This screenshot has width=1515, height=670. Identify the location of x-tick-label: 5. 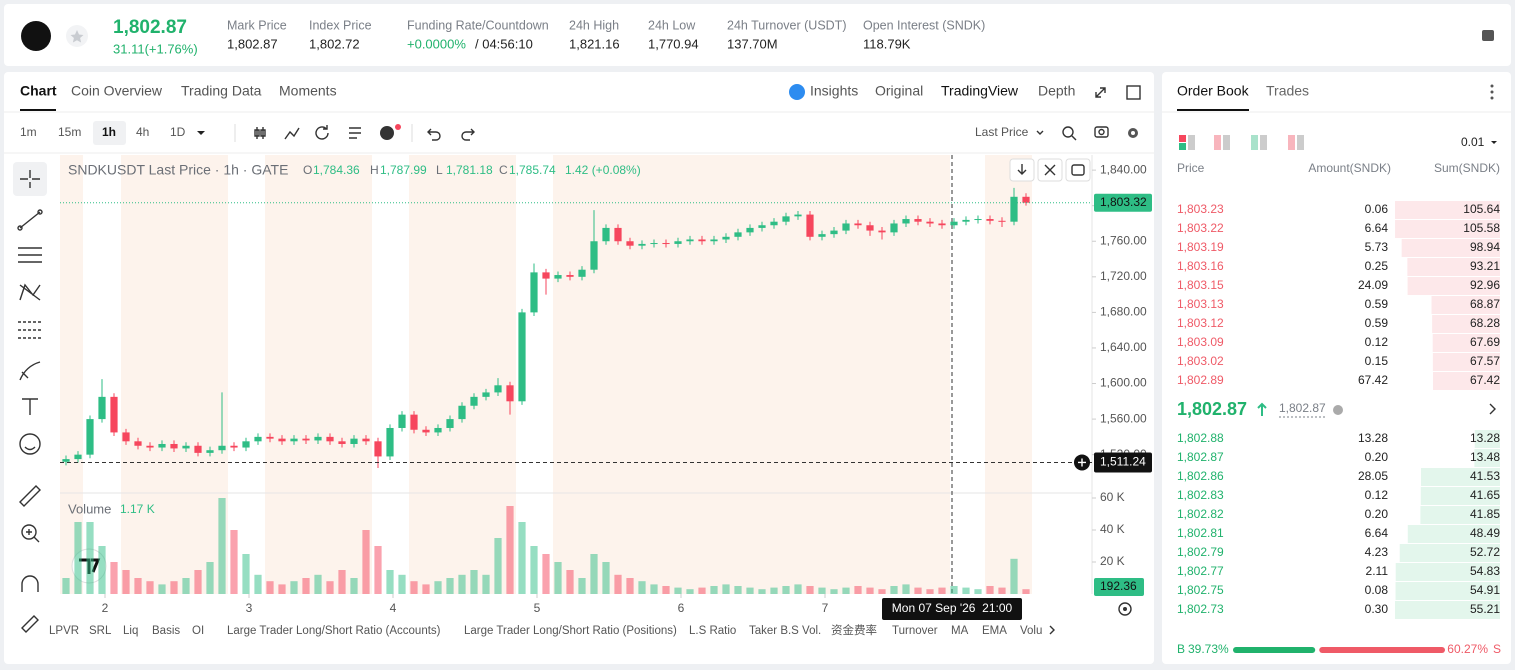
(537, 608).